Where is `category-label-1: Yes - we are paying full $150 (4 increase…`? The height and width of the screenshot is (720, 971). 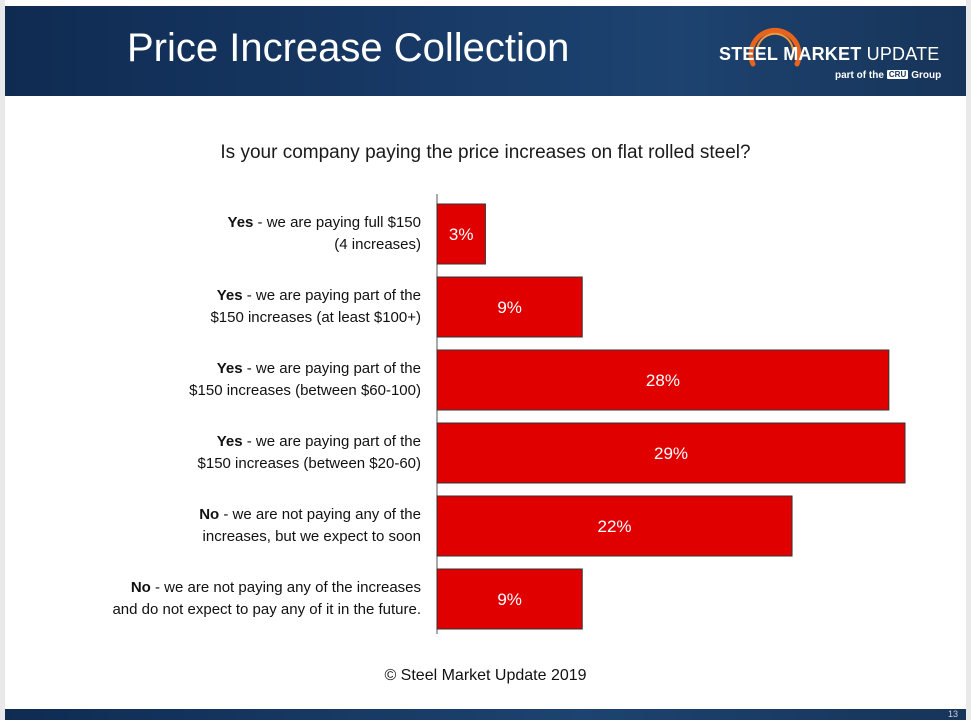 category-label-1: Yes - we are paying full $150 (4 increase… is located at coordinates (213, 234).